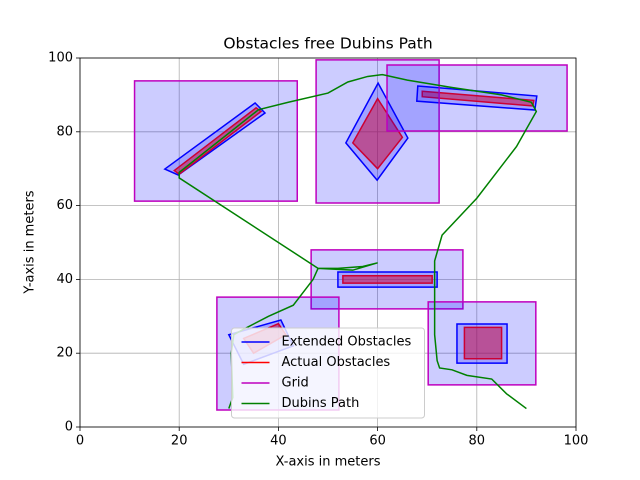 The height and width of the screenshot is (480, 640). I want to click on x-tick-label: 100, so click(576, 441).